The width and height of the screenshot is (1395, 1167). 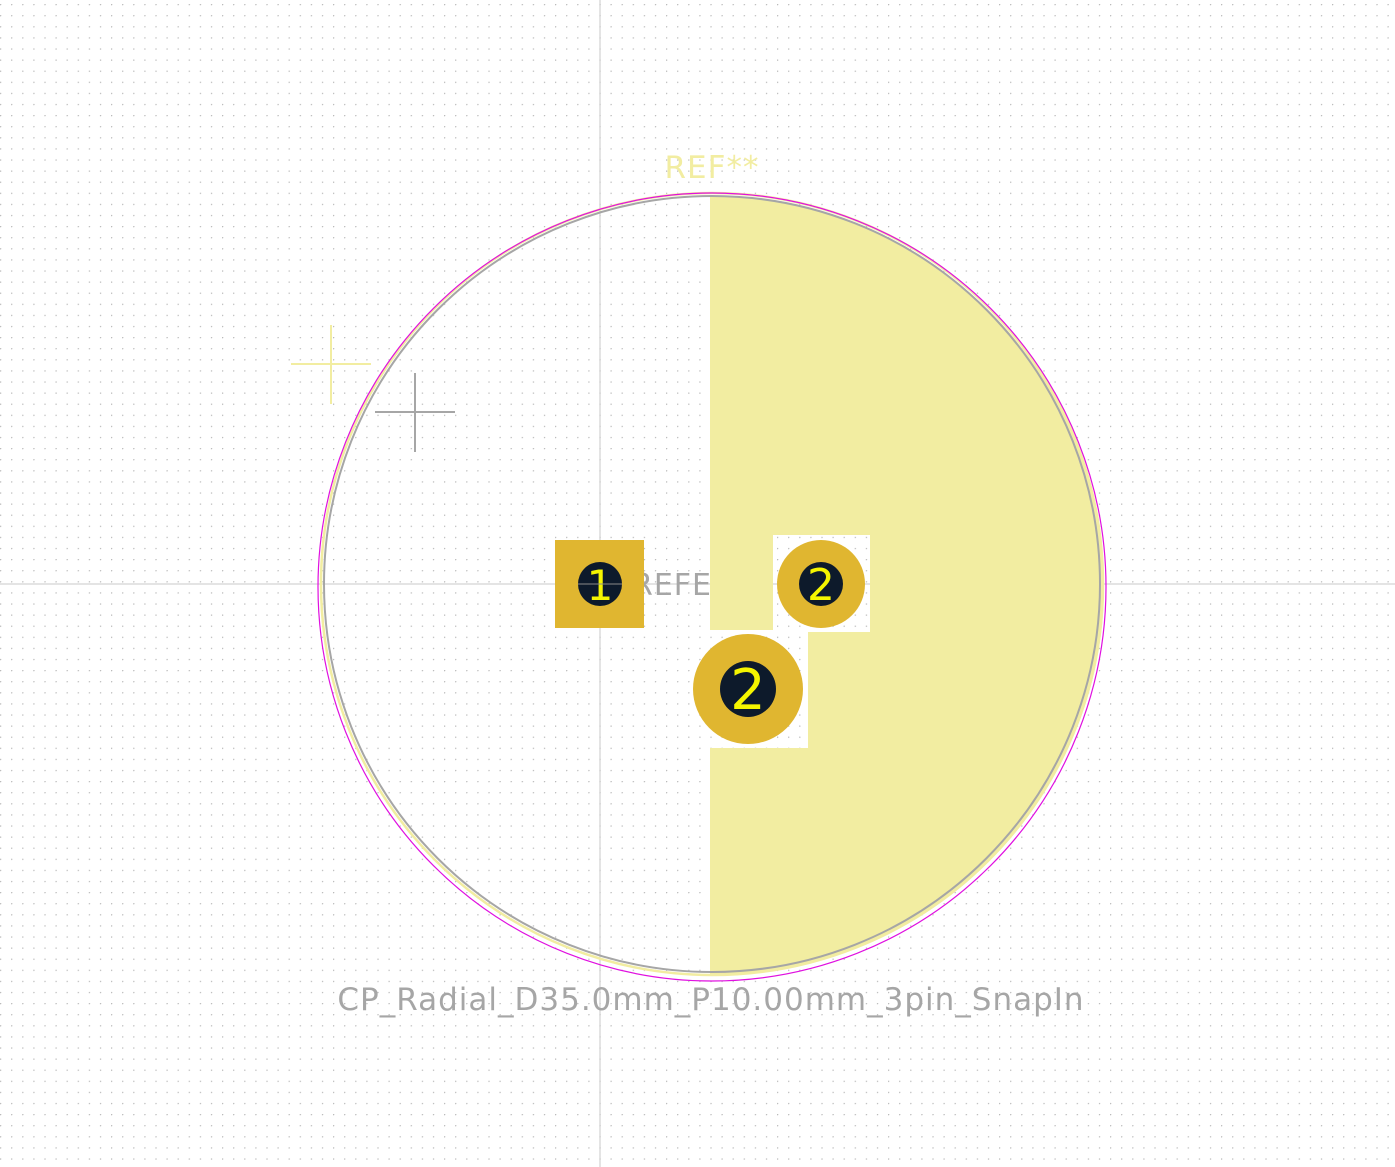 What do you see at coordinates (672, 585) in the screenshot?
I see `reference-designator-fab: REFE` at bounding box center [672, 585].